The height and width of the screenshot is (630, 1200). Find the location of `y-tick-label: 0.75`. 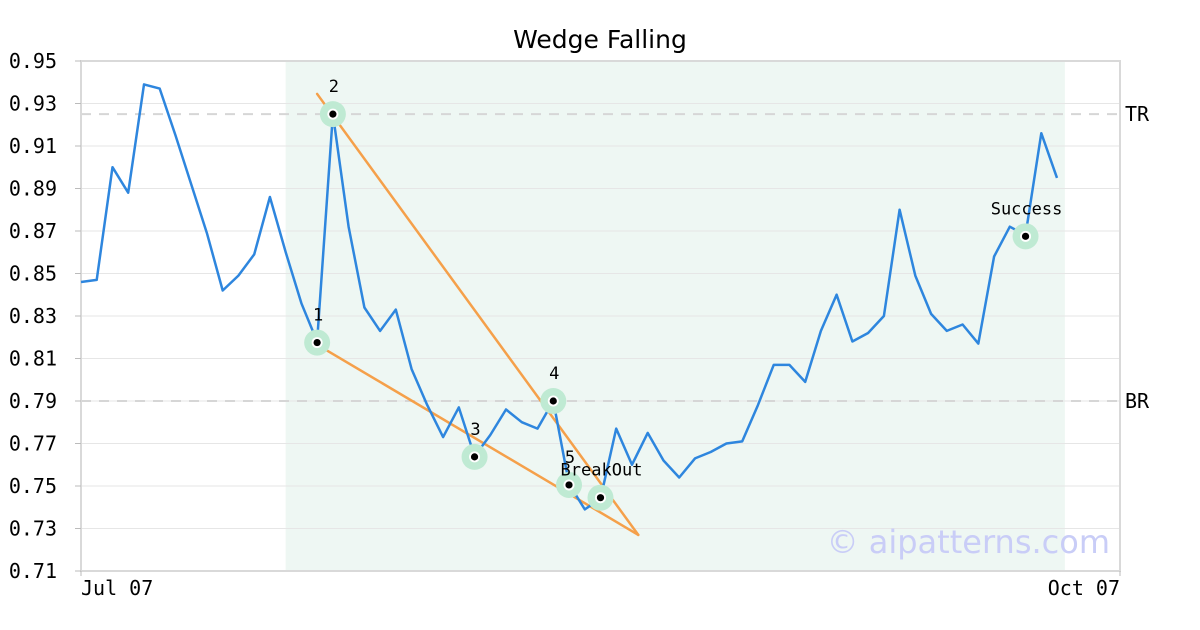

y-tick-label: 0.75 is located at coordinates (33, 486).